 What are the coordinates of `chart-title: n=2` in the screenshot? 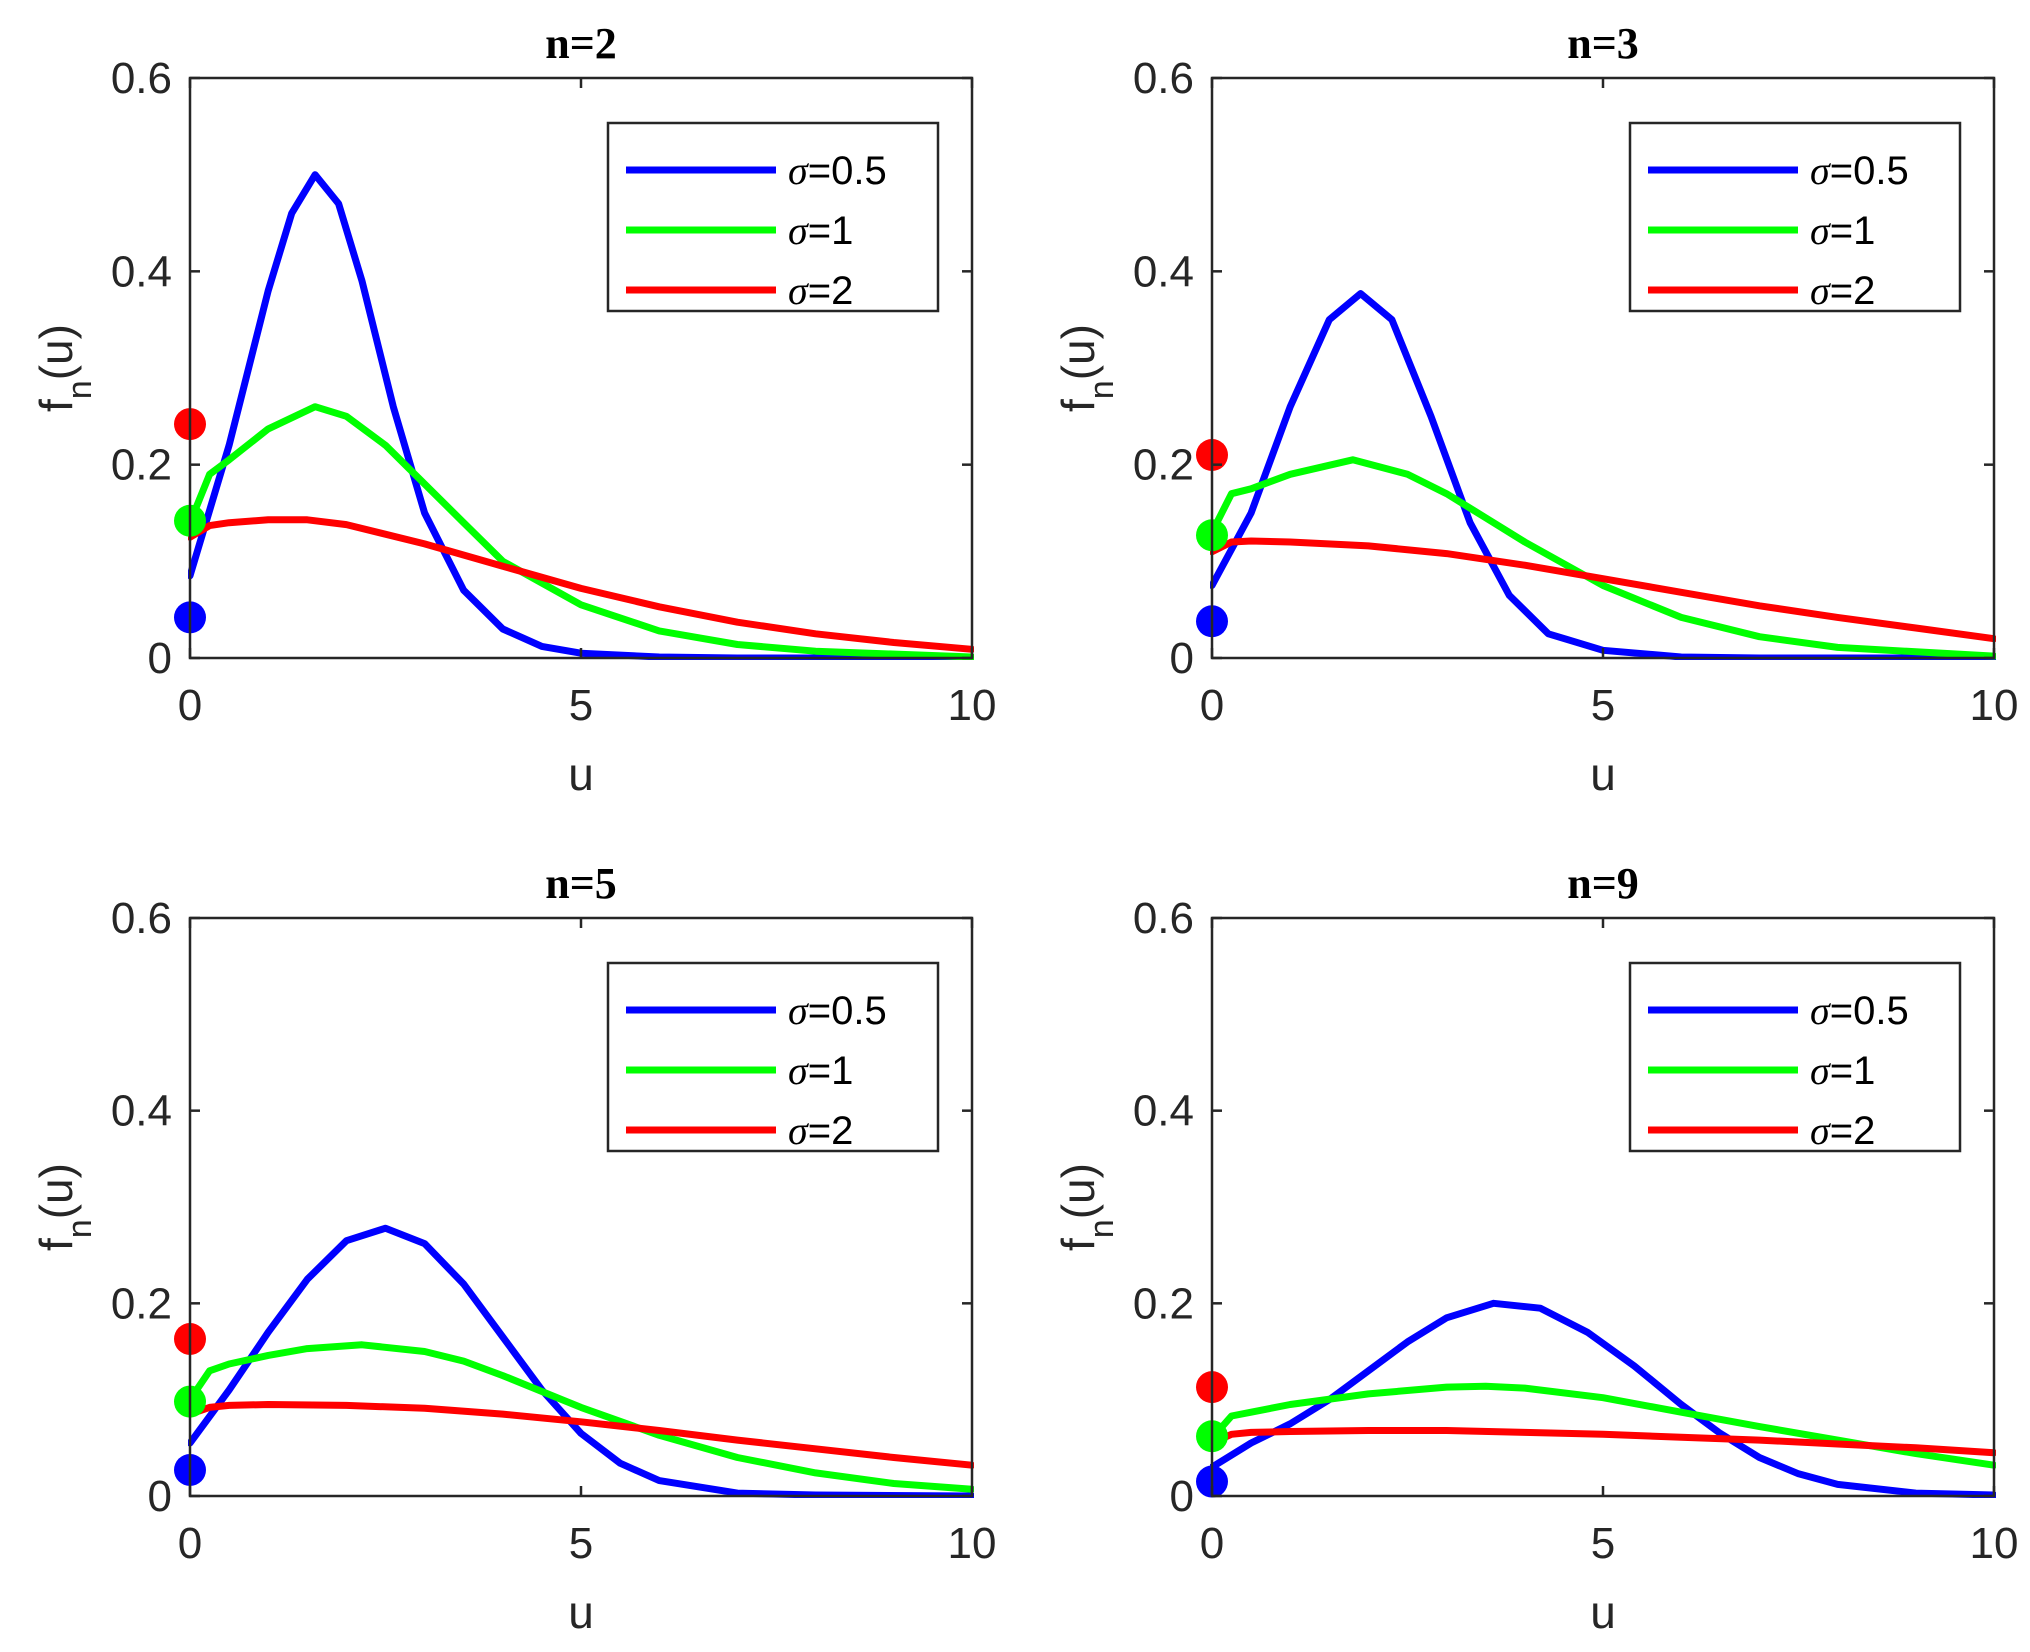 It's located at (581, 43).